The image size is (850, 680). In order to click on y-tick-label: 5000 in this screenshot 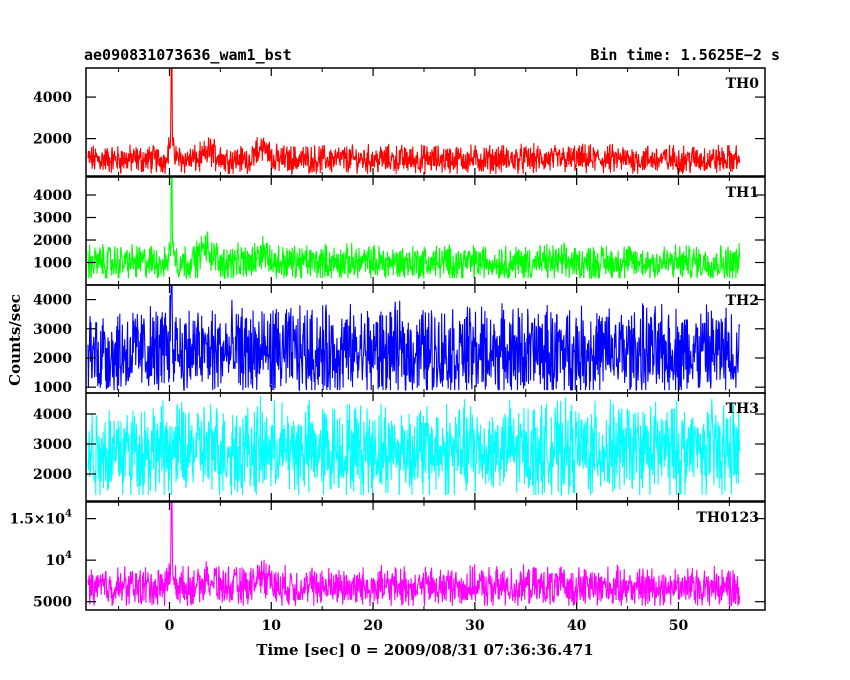, I will do `click(52, 603)`.